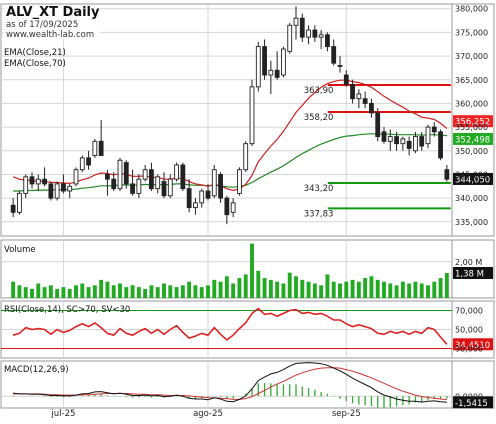 The image size is (496, 424). Describe the element at coordinates (471, 103) in the screenshot. I see `price-tick-label: 360,000` at that location.